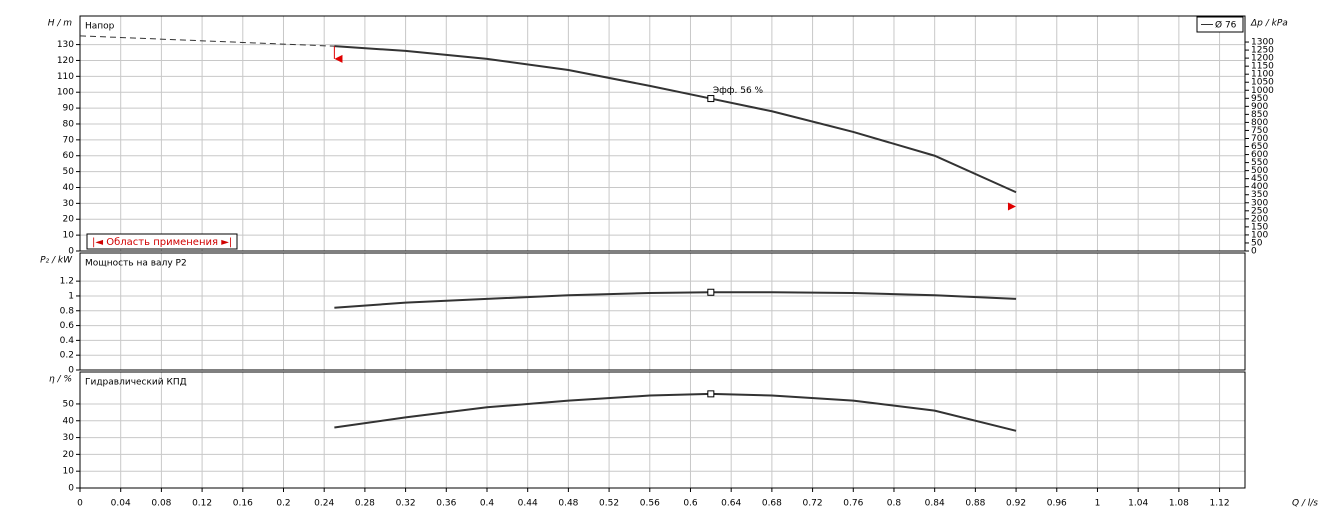 The height and width of the screenshot is (526, 1323). I want to click on x-tick-label: 0.2, so click(283, 504).